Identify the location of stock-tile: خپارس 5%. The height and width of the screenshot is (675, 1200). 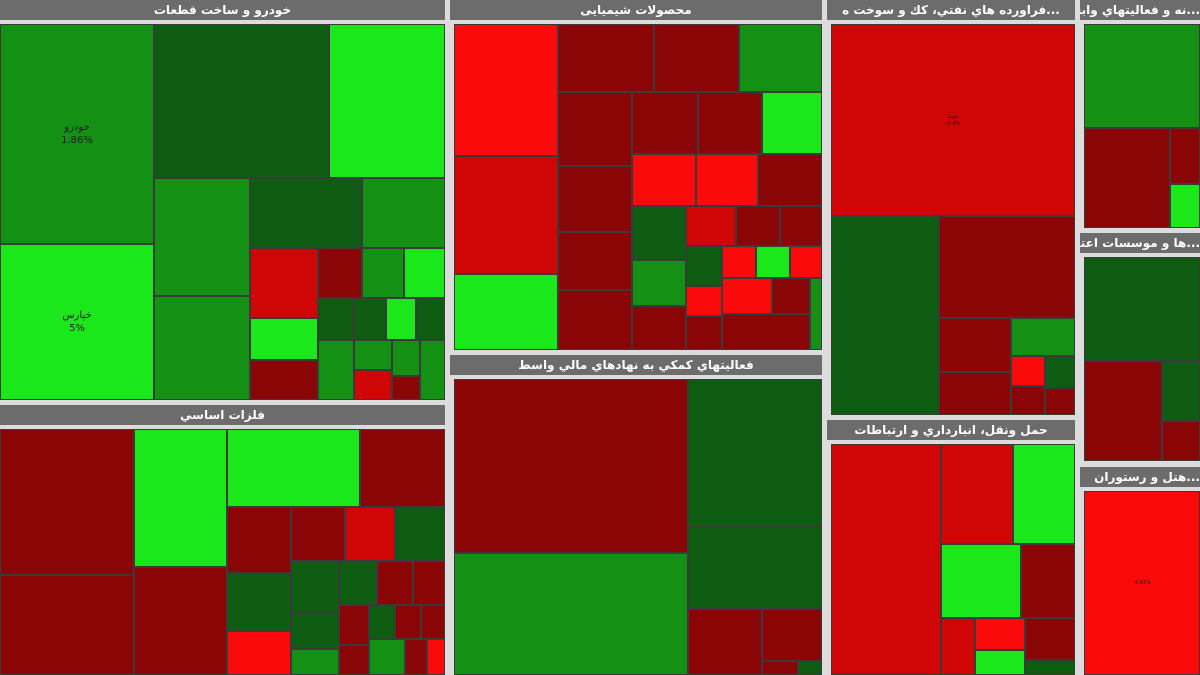
(77, 322).